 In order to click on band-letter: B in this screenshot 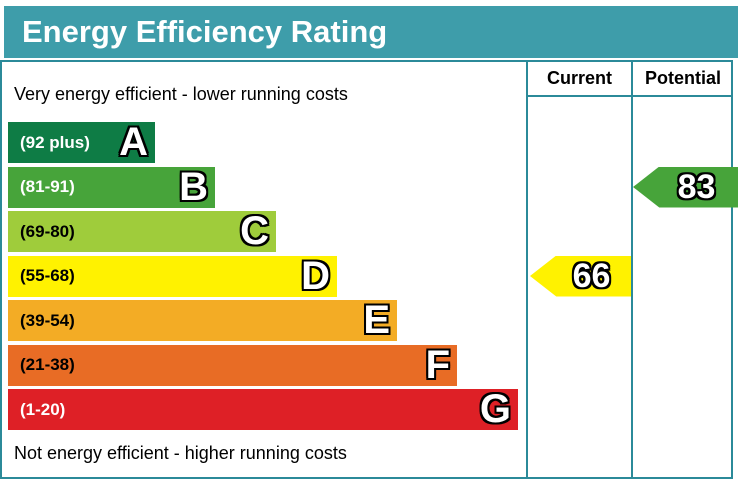, I will do `click(193, 186)`.